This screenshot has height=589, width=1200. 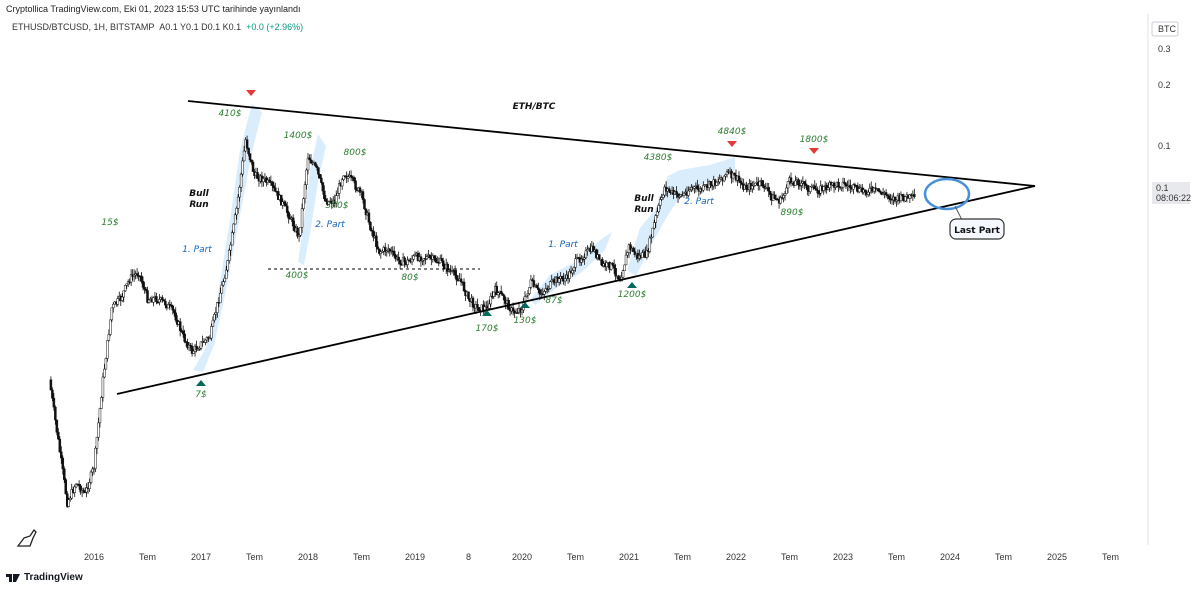 I want to click on price-annotation: 80$, so click(x=409, y=278).